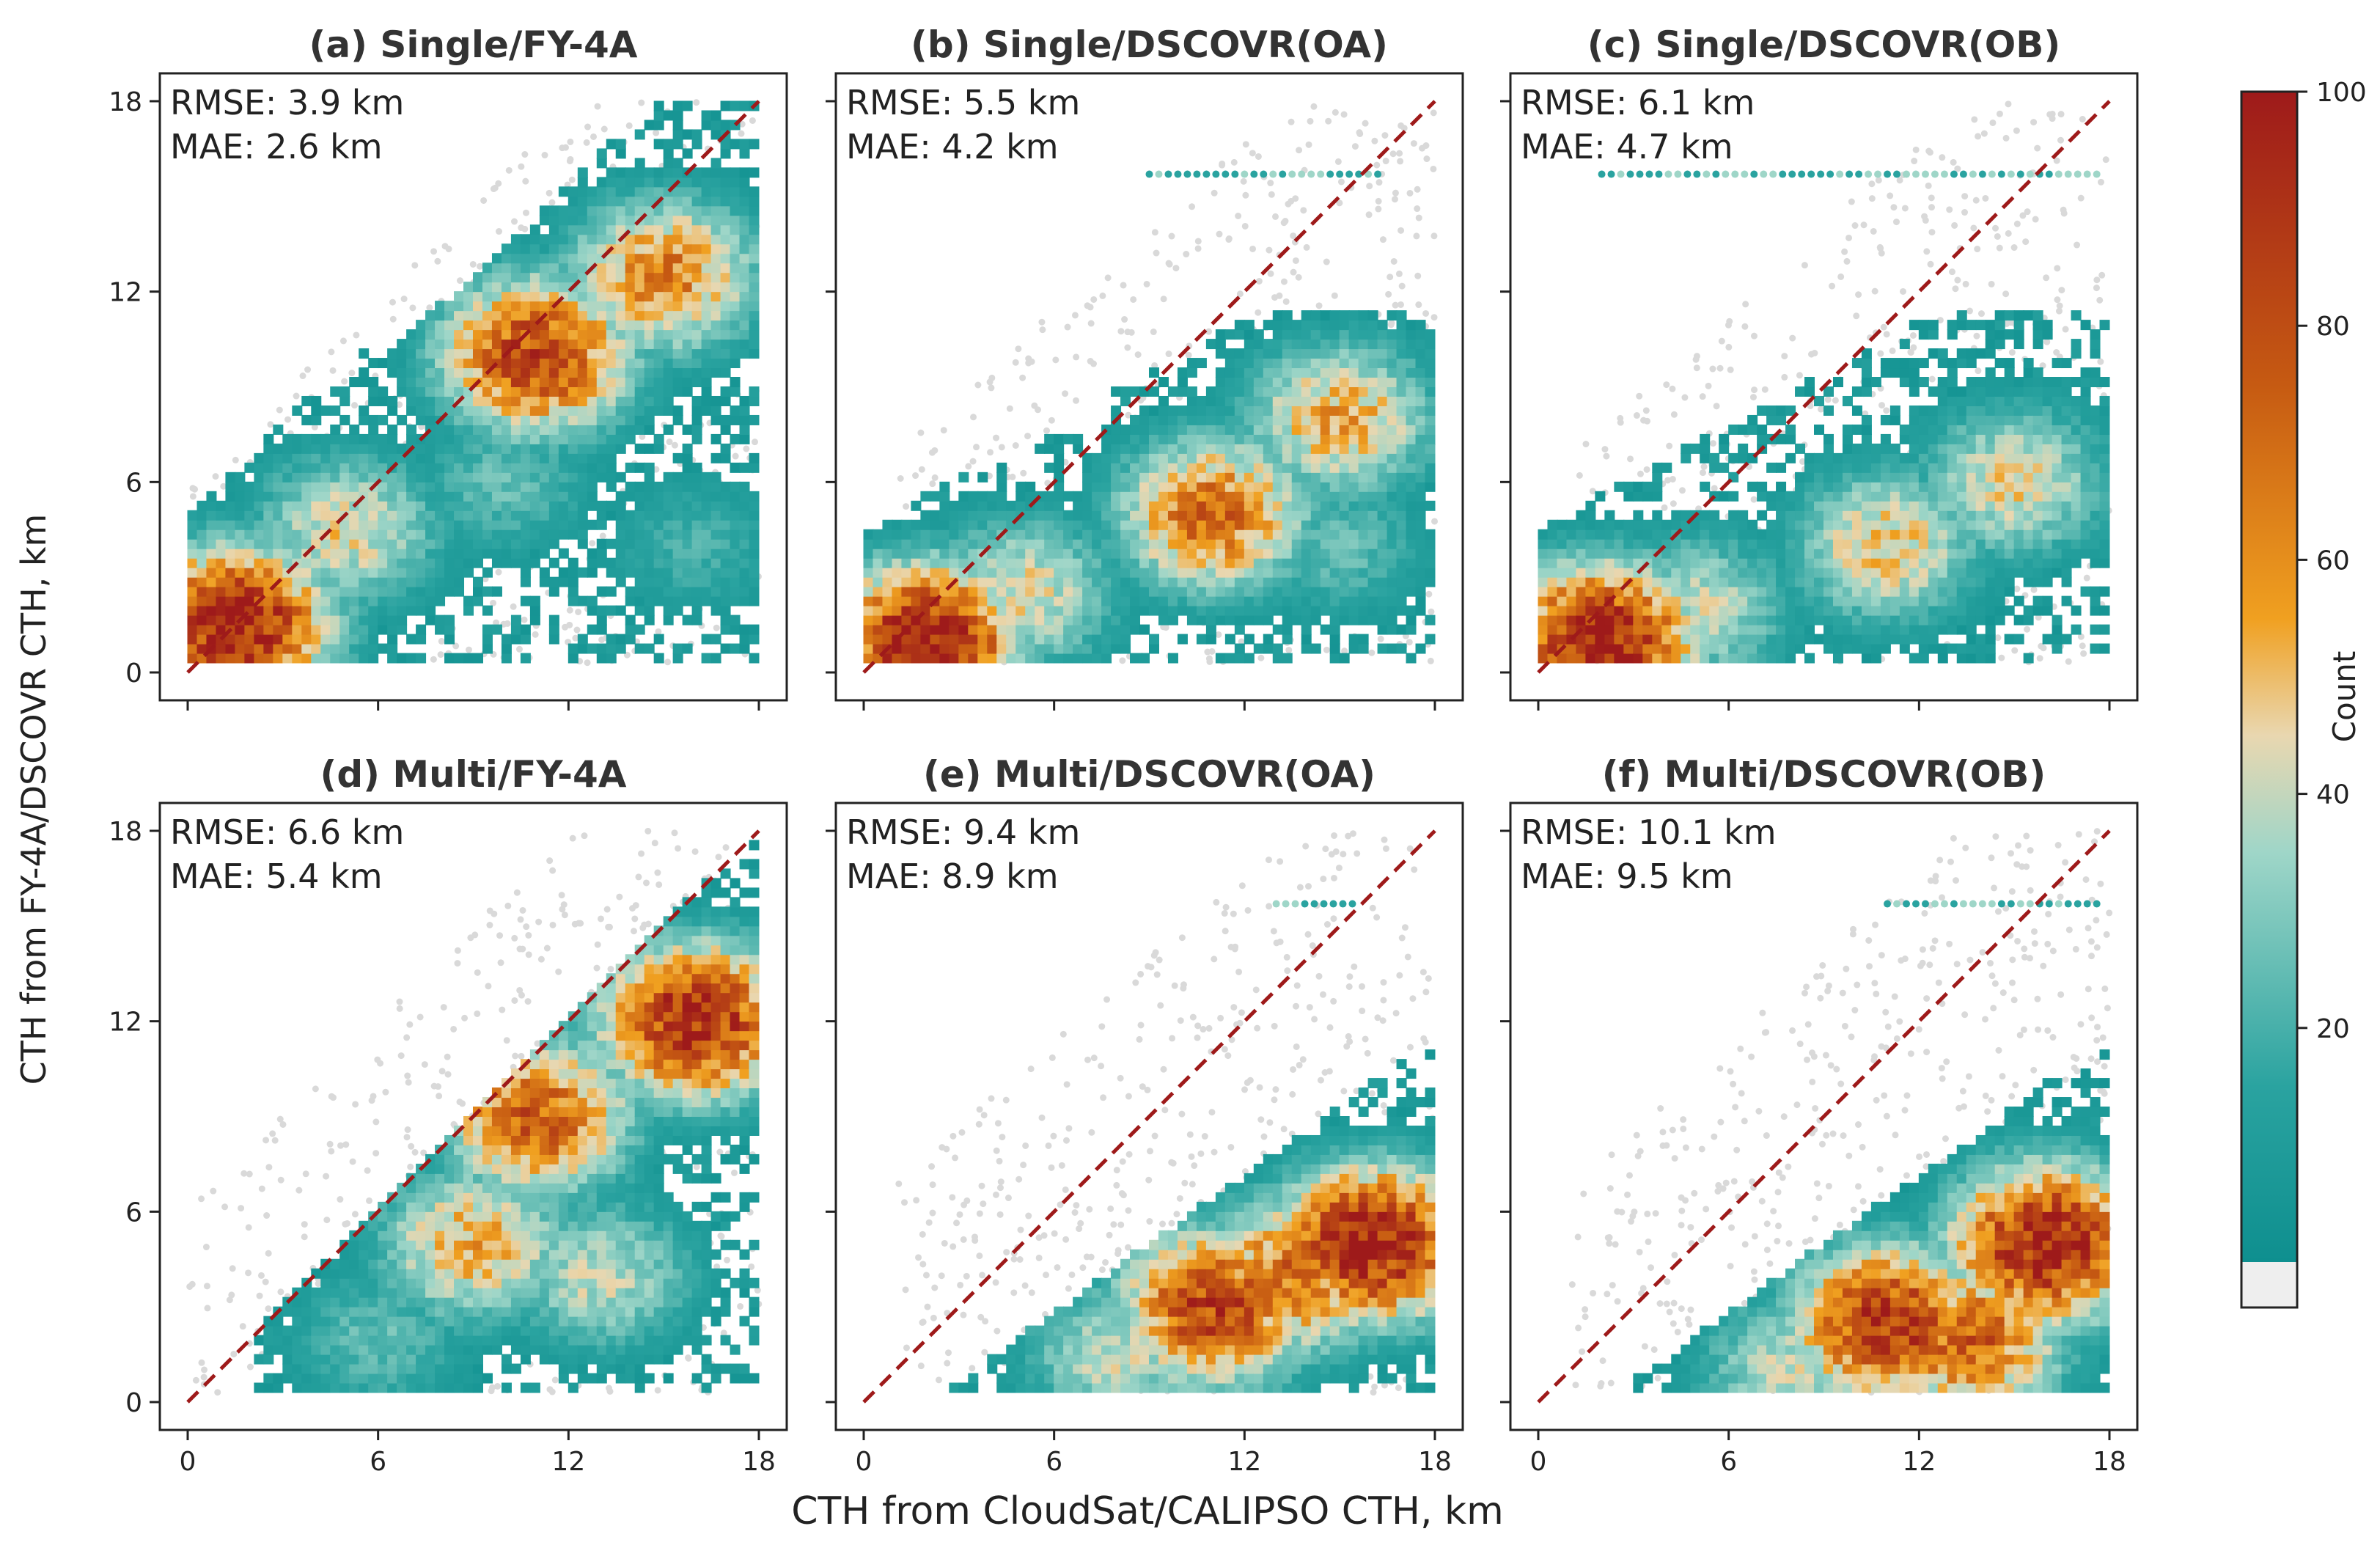  I want to click on rmse-annotation: RMSE: 5.5 km, so click(963, 102).